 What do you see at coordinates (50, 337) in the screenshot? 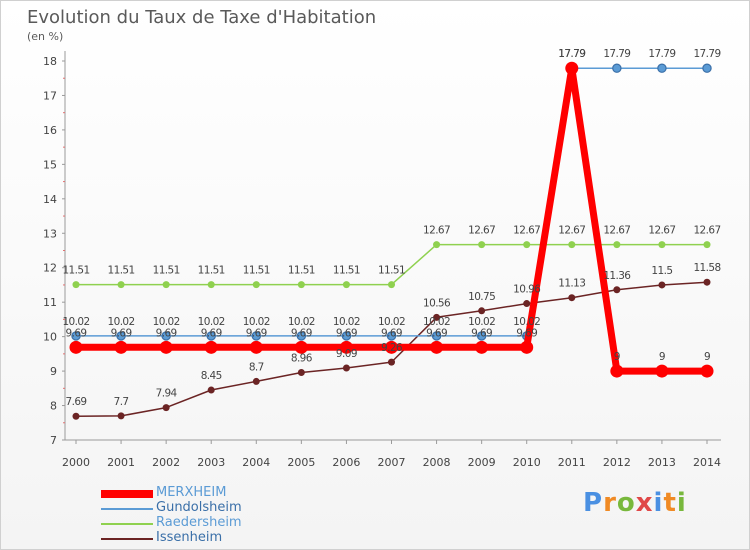
I see `y-tick-label: 10` at bounding box center [50, 337].